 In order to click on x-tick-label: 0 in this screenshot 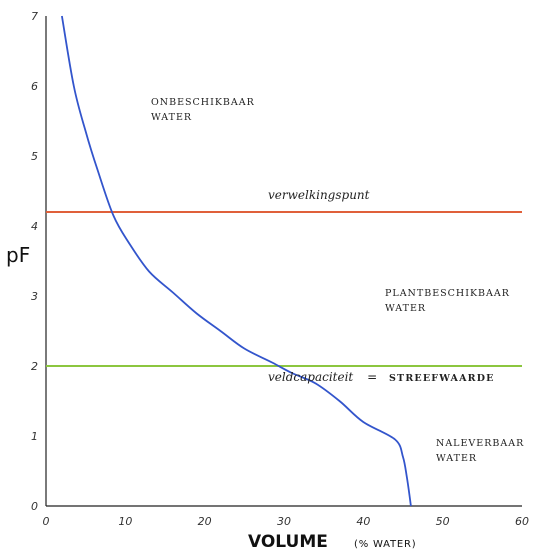, I will do `click(46, 521)`.